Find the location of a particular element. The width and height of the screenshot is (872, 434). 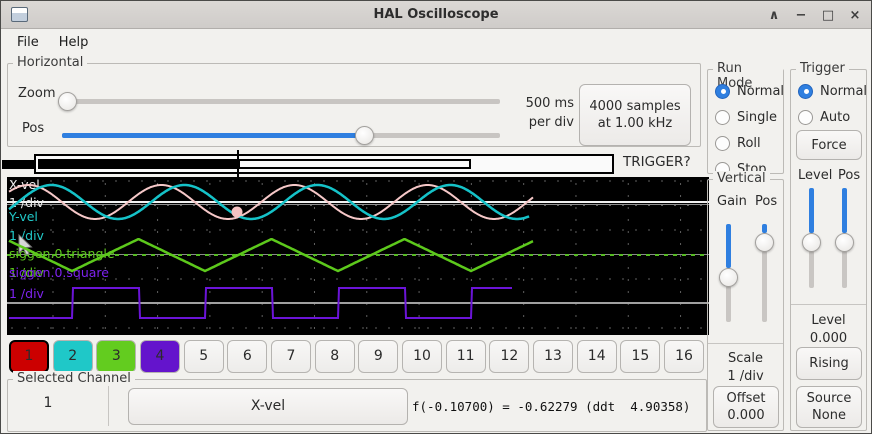

window-title: HAL Oscilloscope is located at coordinates (436, 14).